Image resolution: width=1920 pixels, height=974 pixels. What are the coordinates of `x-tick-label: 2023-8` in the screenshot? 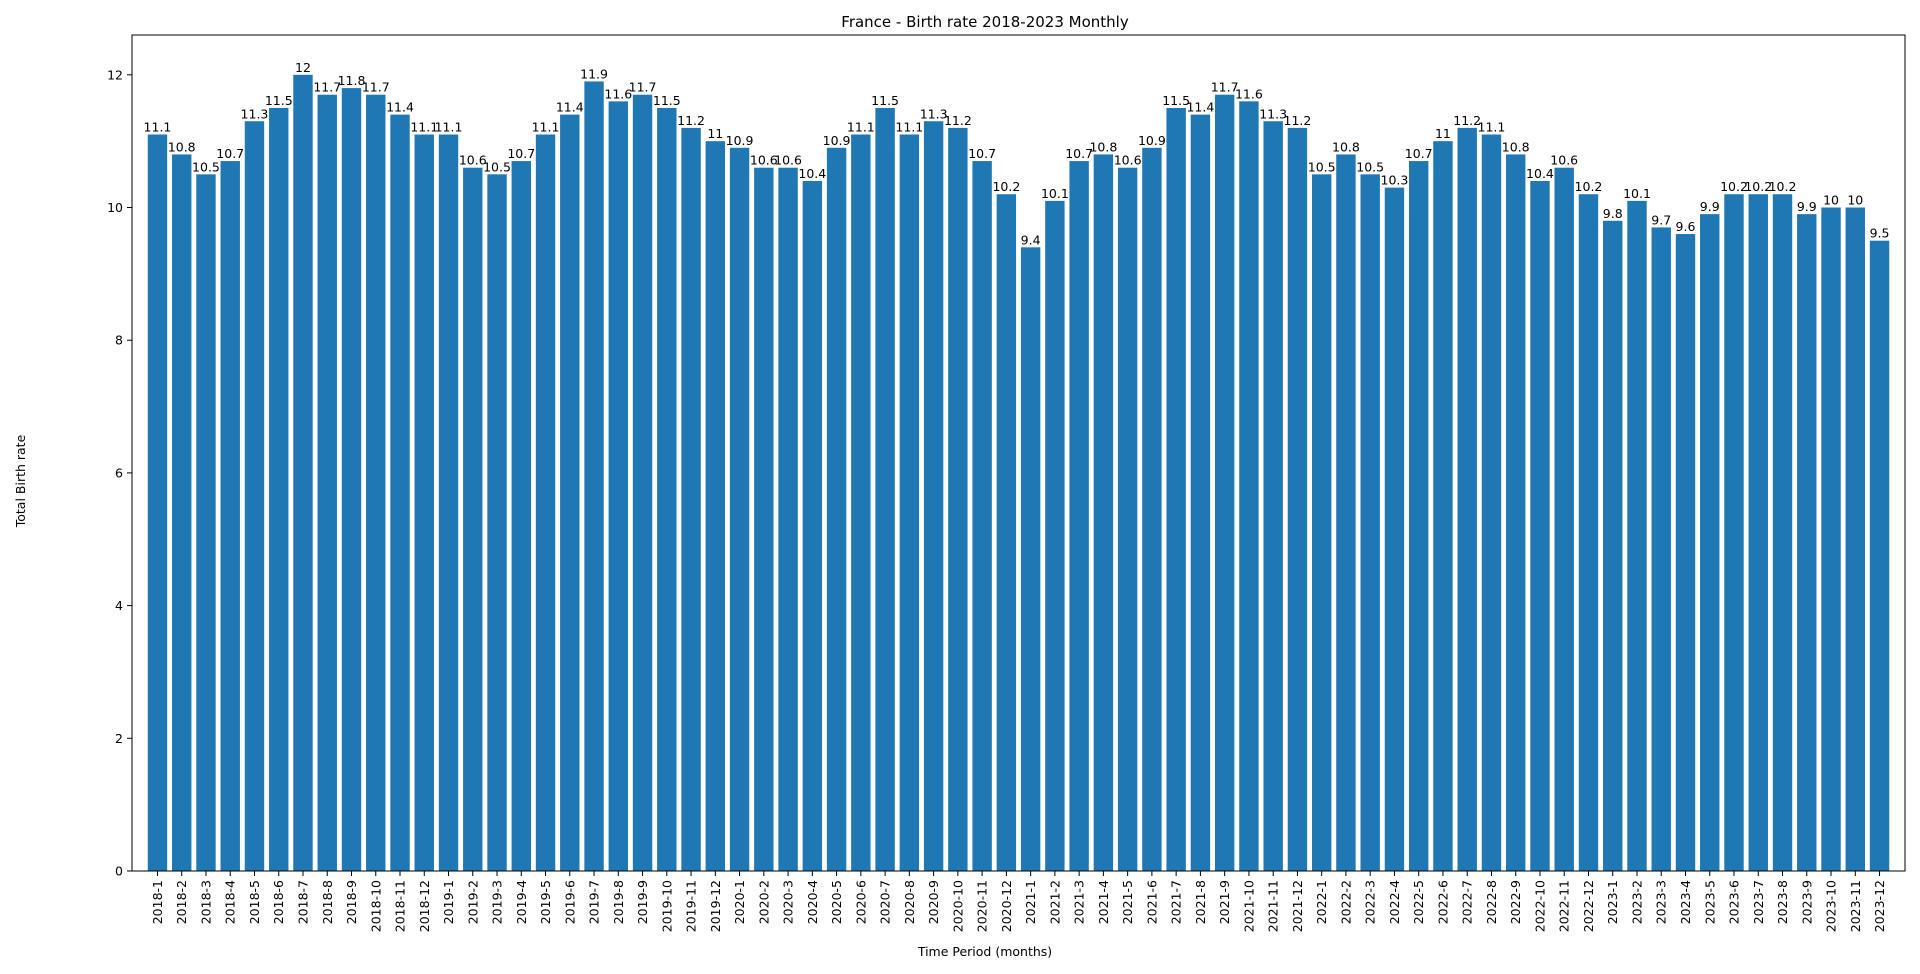 It's located at (1782, 902).